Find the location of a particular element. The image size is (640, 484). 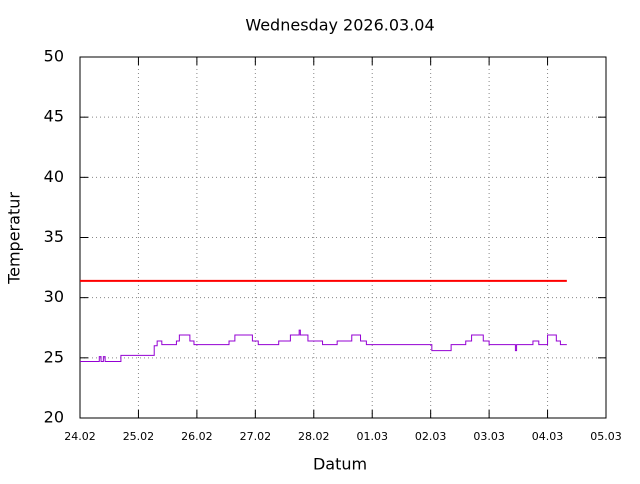

y-tick-label: 40 is located at coordinates (54, 176).